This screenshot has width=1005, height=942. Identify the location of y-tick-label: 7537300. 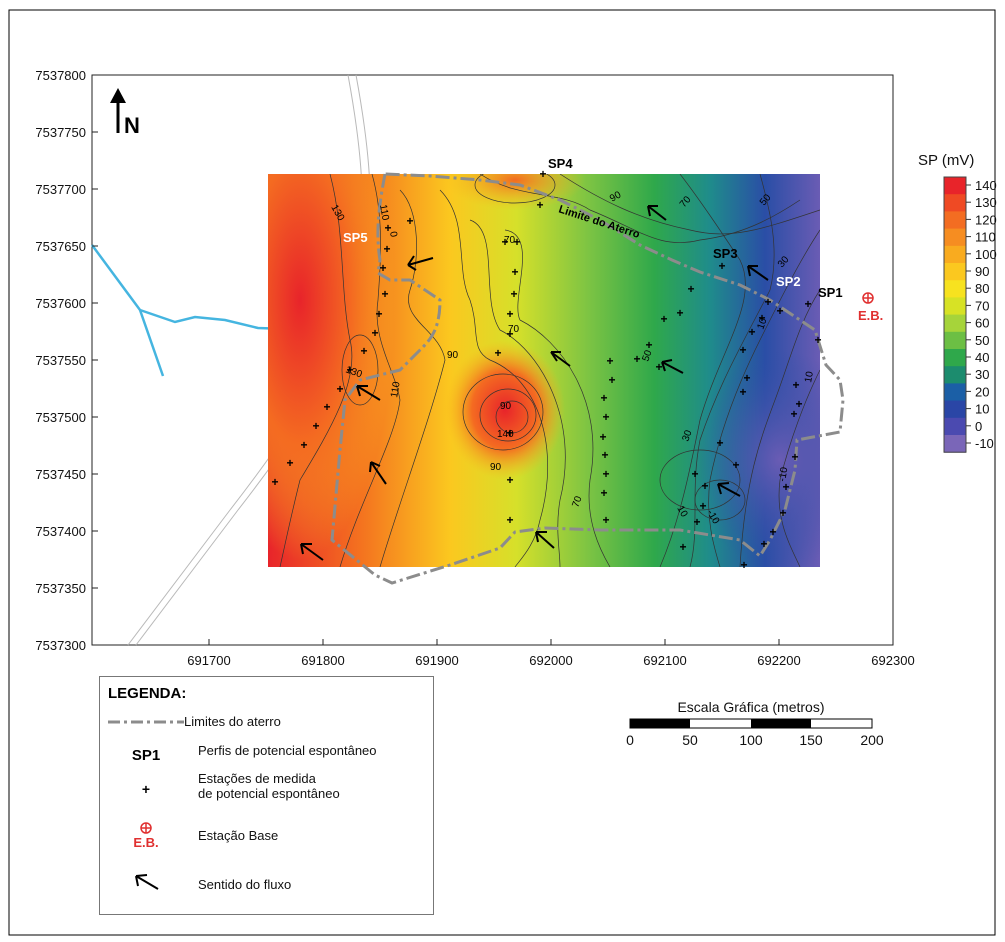
(60, 645).